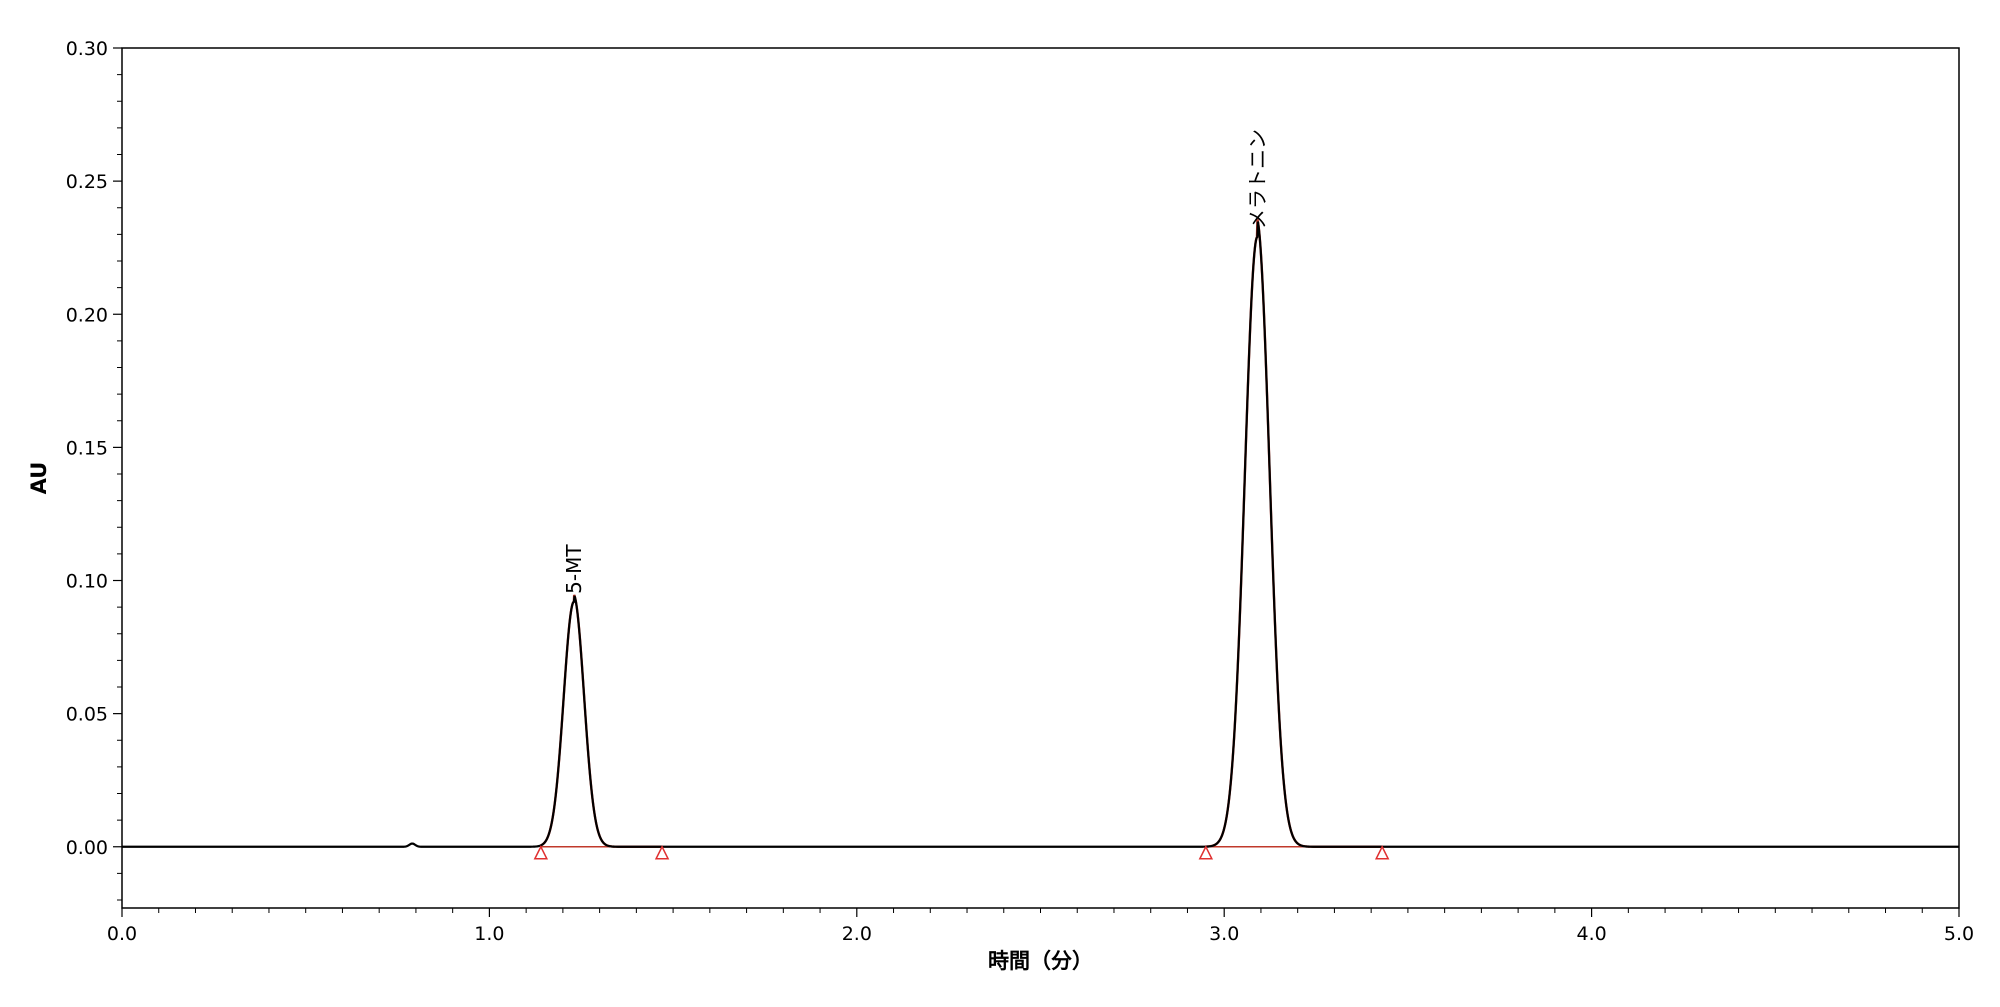 This screenshot has width=2000, height=1007. I want to click on peak-label: 5-MT, so click(574, 569).